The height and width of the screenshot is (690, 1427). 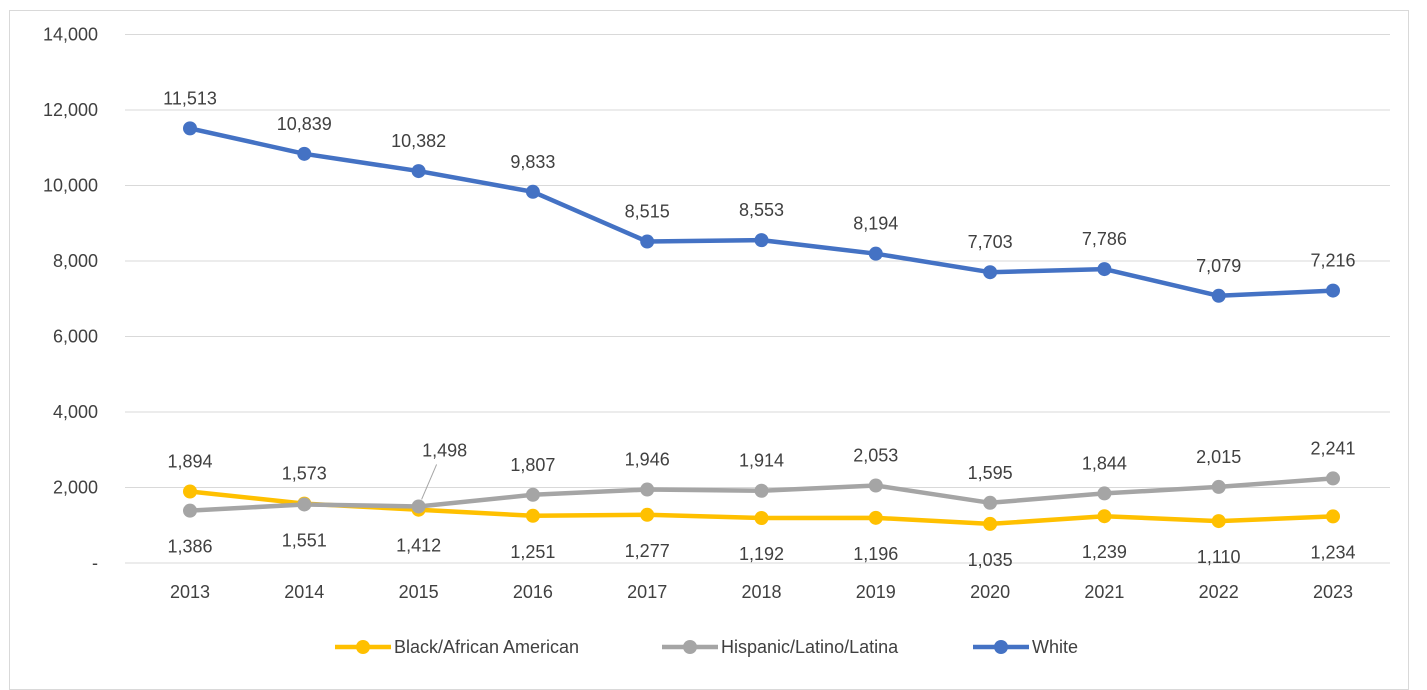 What do you see at coordinates (444, 450) in the screenshot?
I see `data-label-hispanic-latino-latina: 1,498` at bounding box center [444, 450].